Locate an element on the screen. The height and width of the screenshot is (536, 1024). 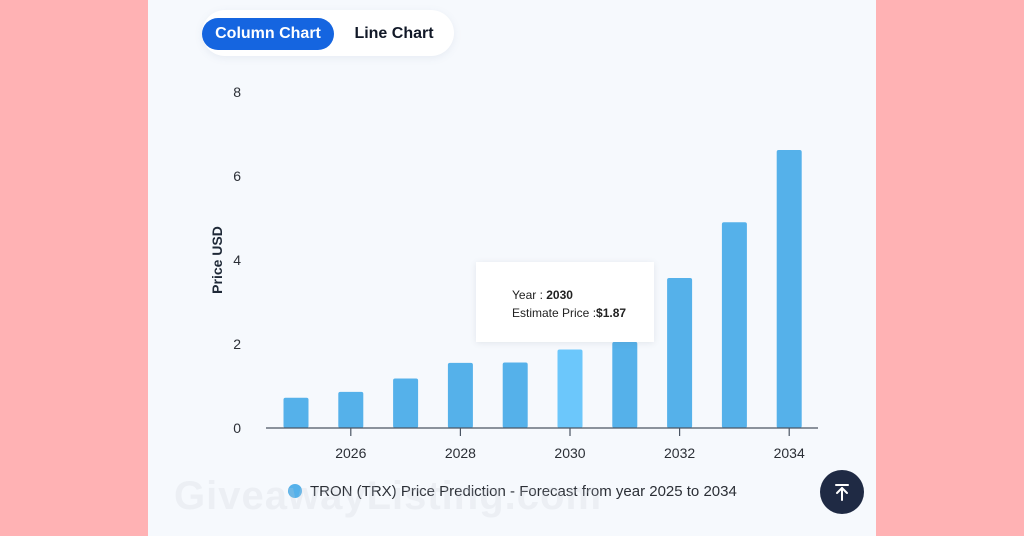
tooltip-year-label: Year : is located at coordinates (529, 295).